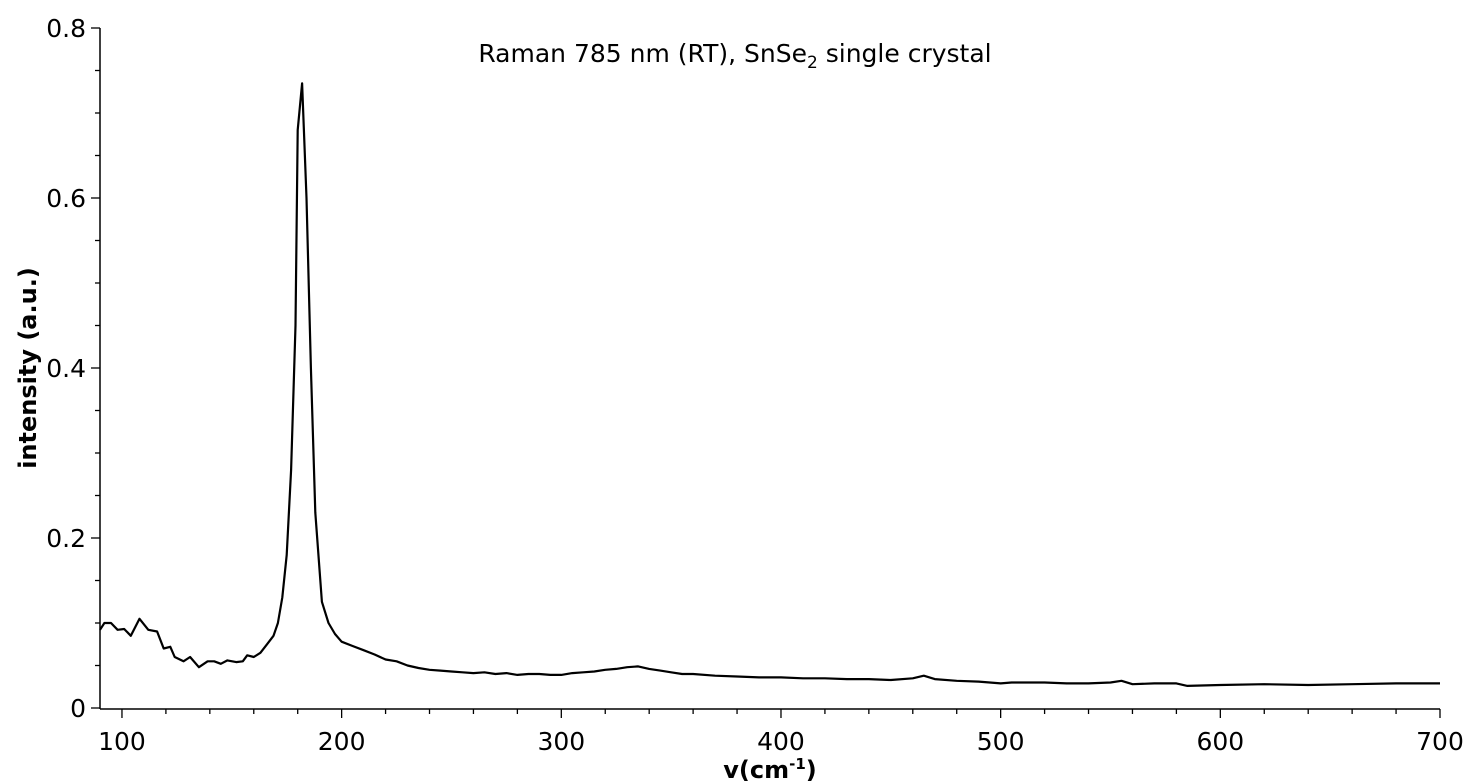  Describe the element at coordinates (781, 741) in the screenshot. I see `x-tick-label: 400` at that location.